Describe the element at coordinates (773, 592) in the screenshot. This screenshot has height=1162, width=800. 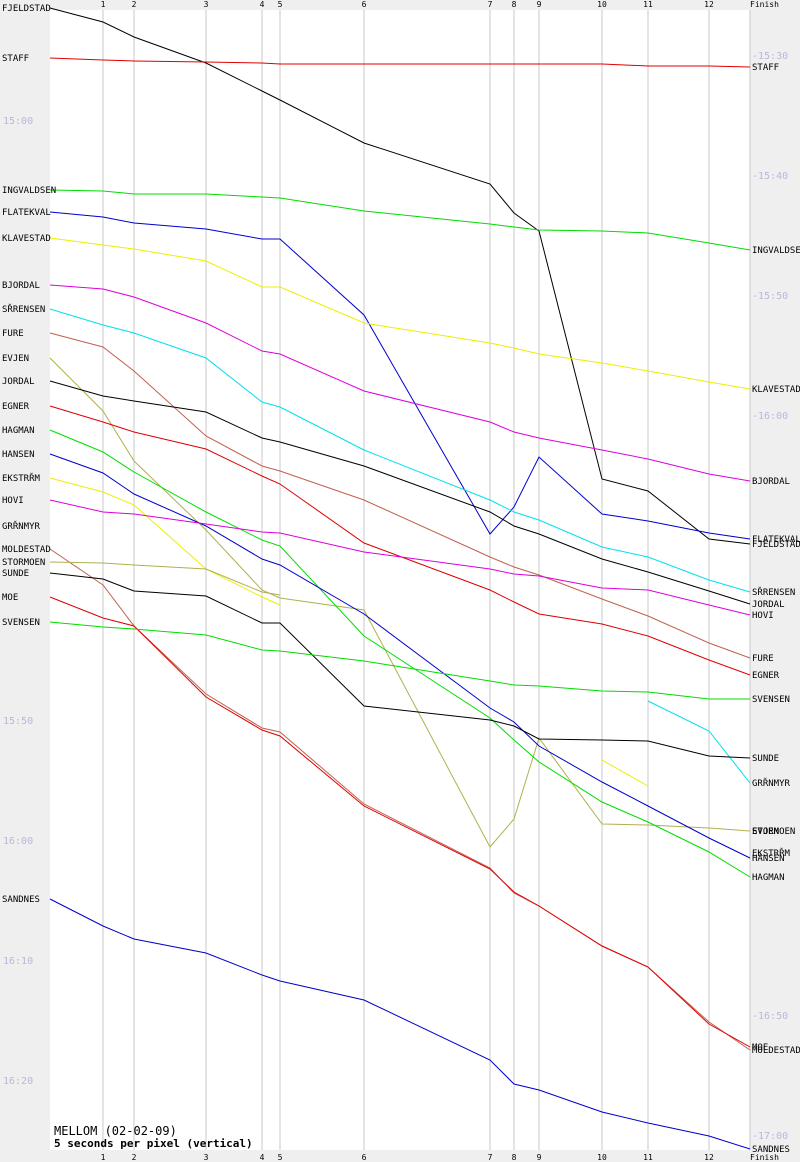
I see `series-end-label-s-rensen: SŘRENSEN` at that location.